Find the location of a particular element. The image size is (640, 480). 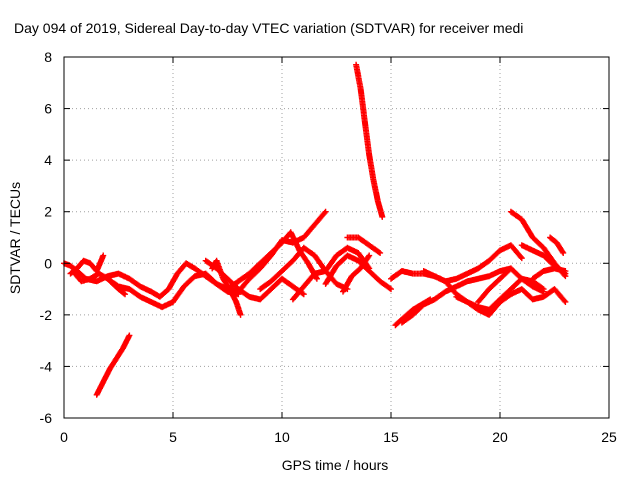

x-tick-label: 15 is located at coordinates (391, 437).